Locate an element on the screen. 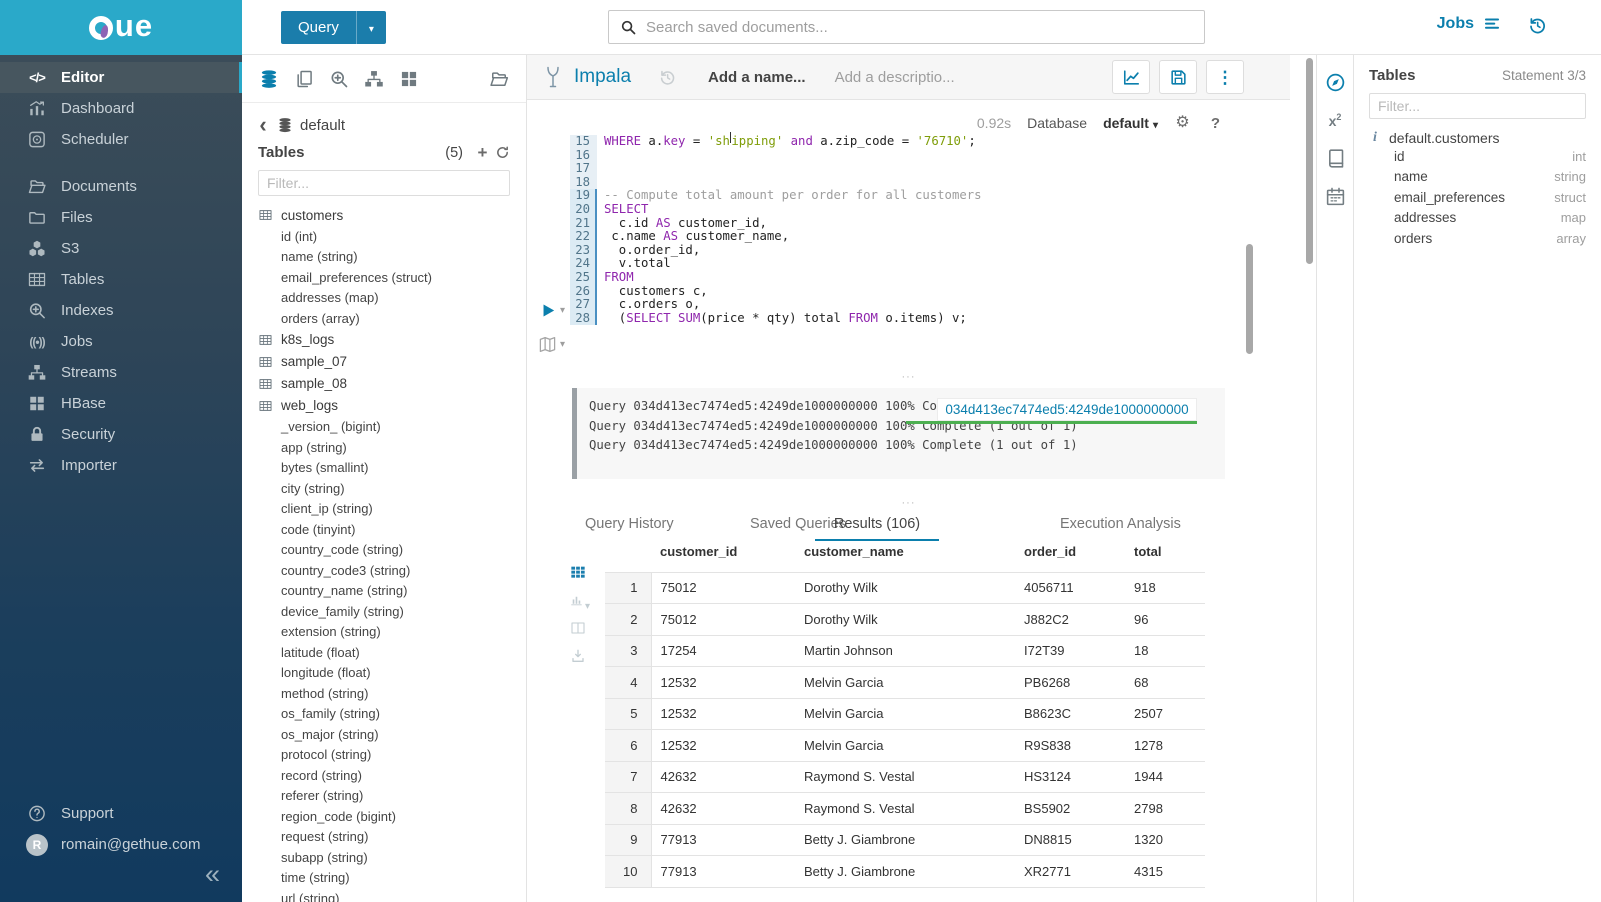 The width and height of the screenshot is (1601, 902). tables-filter-input is located at coordinates (384, 183).